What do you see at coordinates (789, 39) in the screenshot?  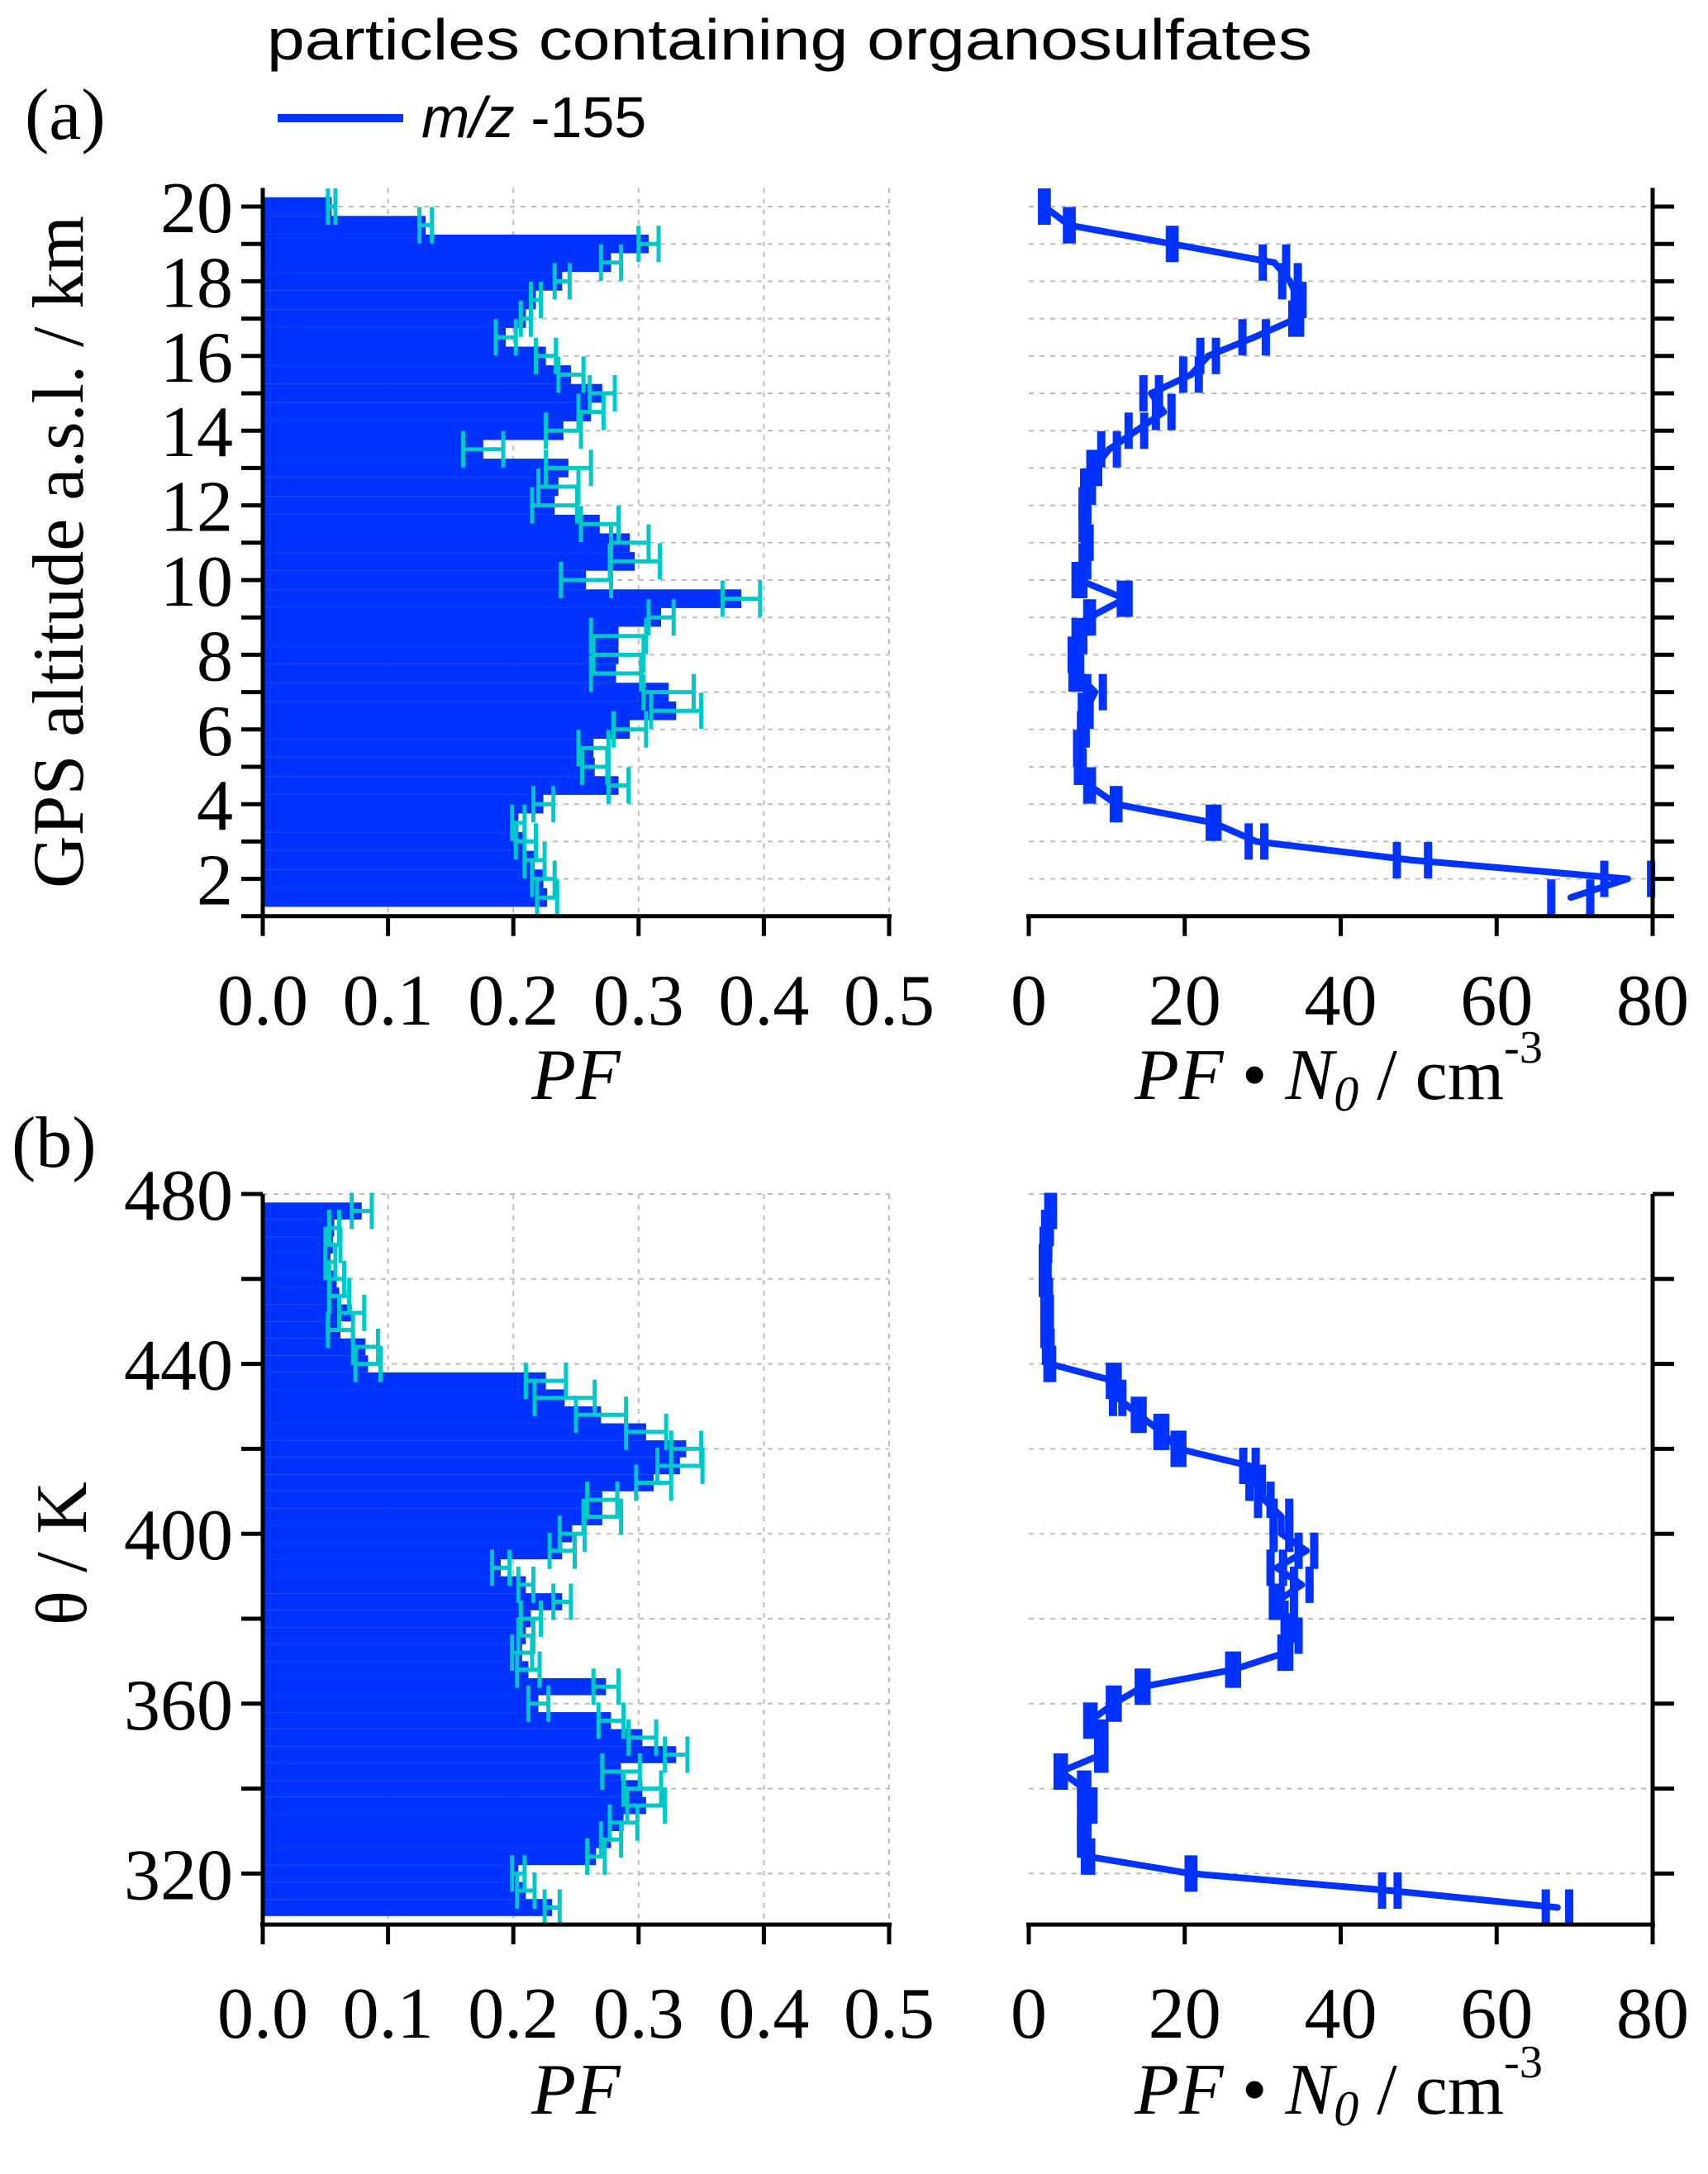 I see `legend-title: particles containing organosulfates` at bounding box center [789, 39].